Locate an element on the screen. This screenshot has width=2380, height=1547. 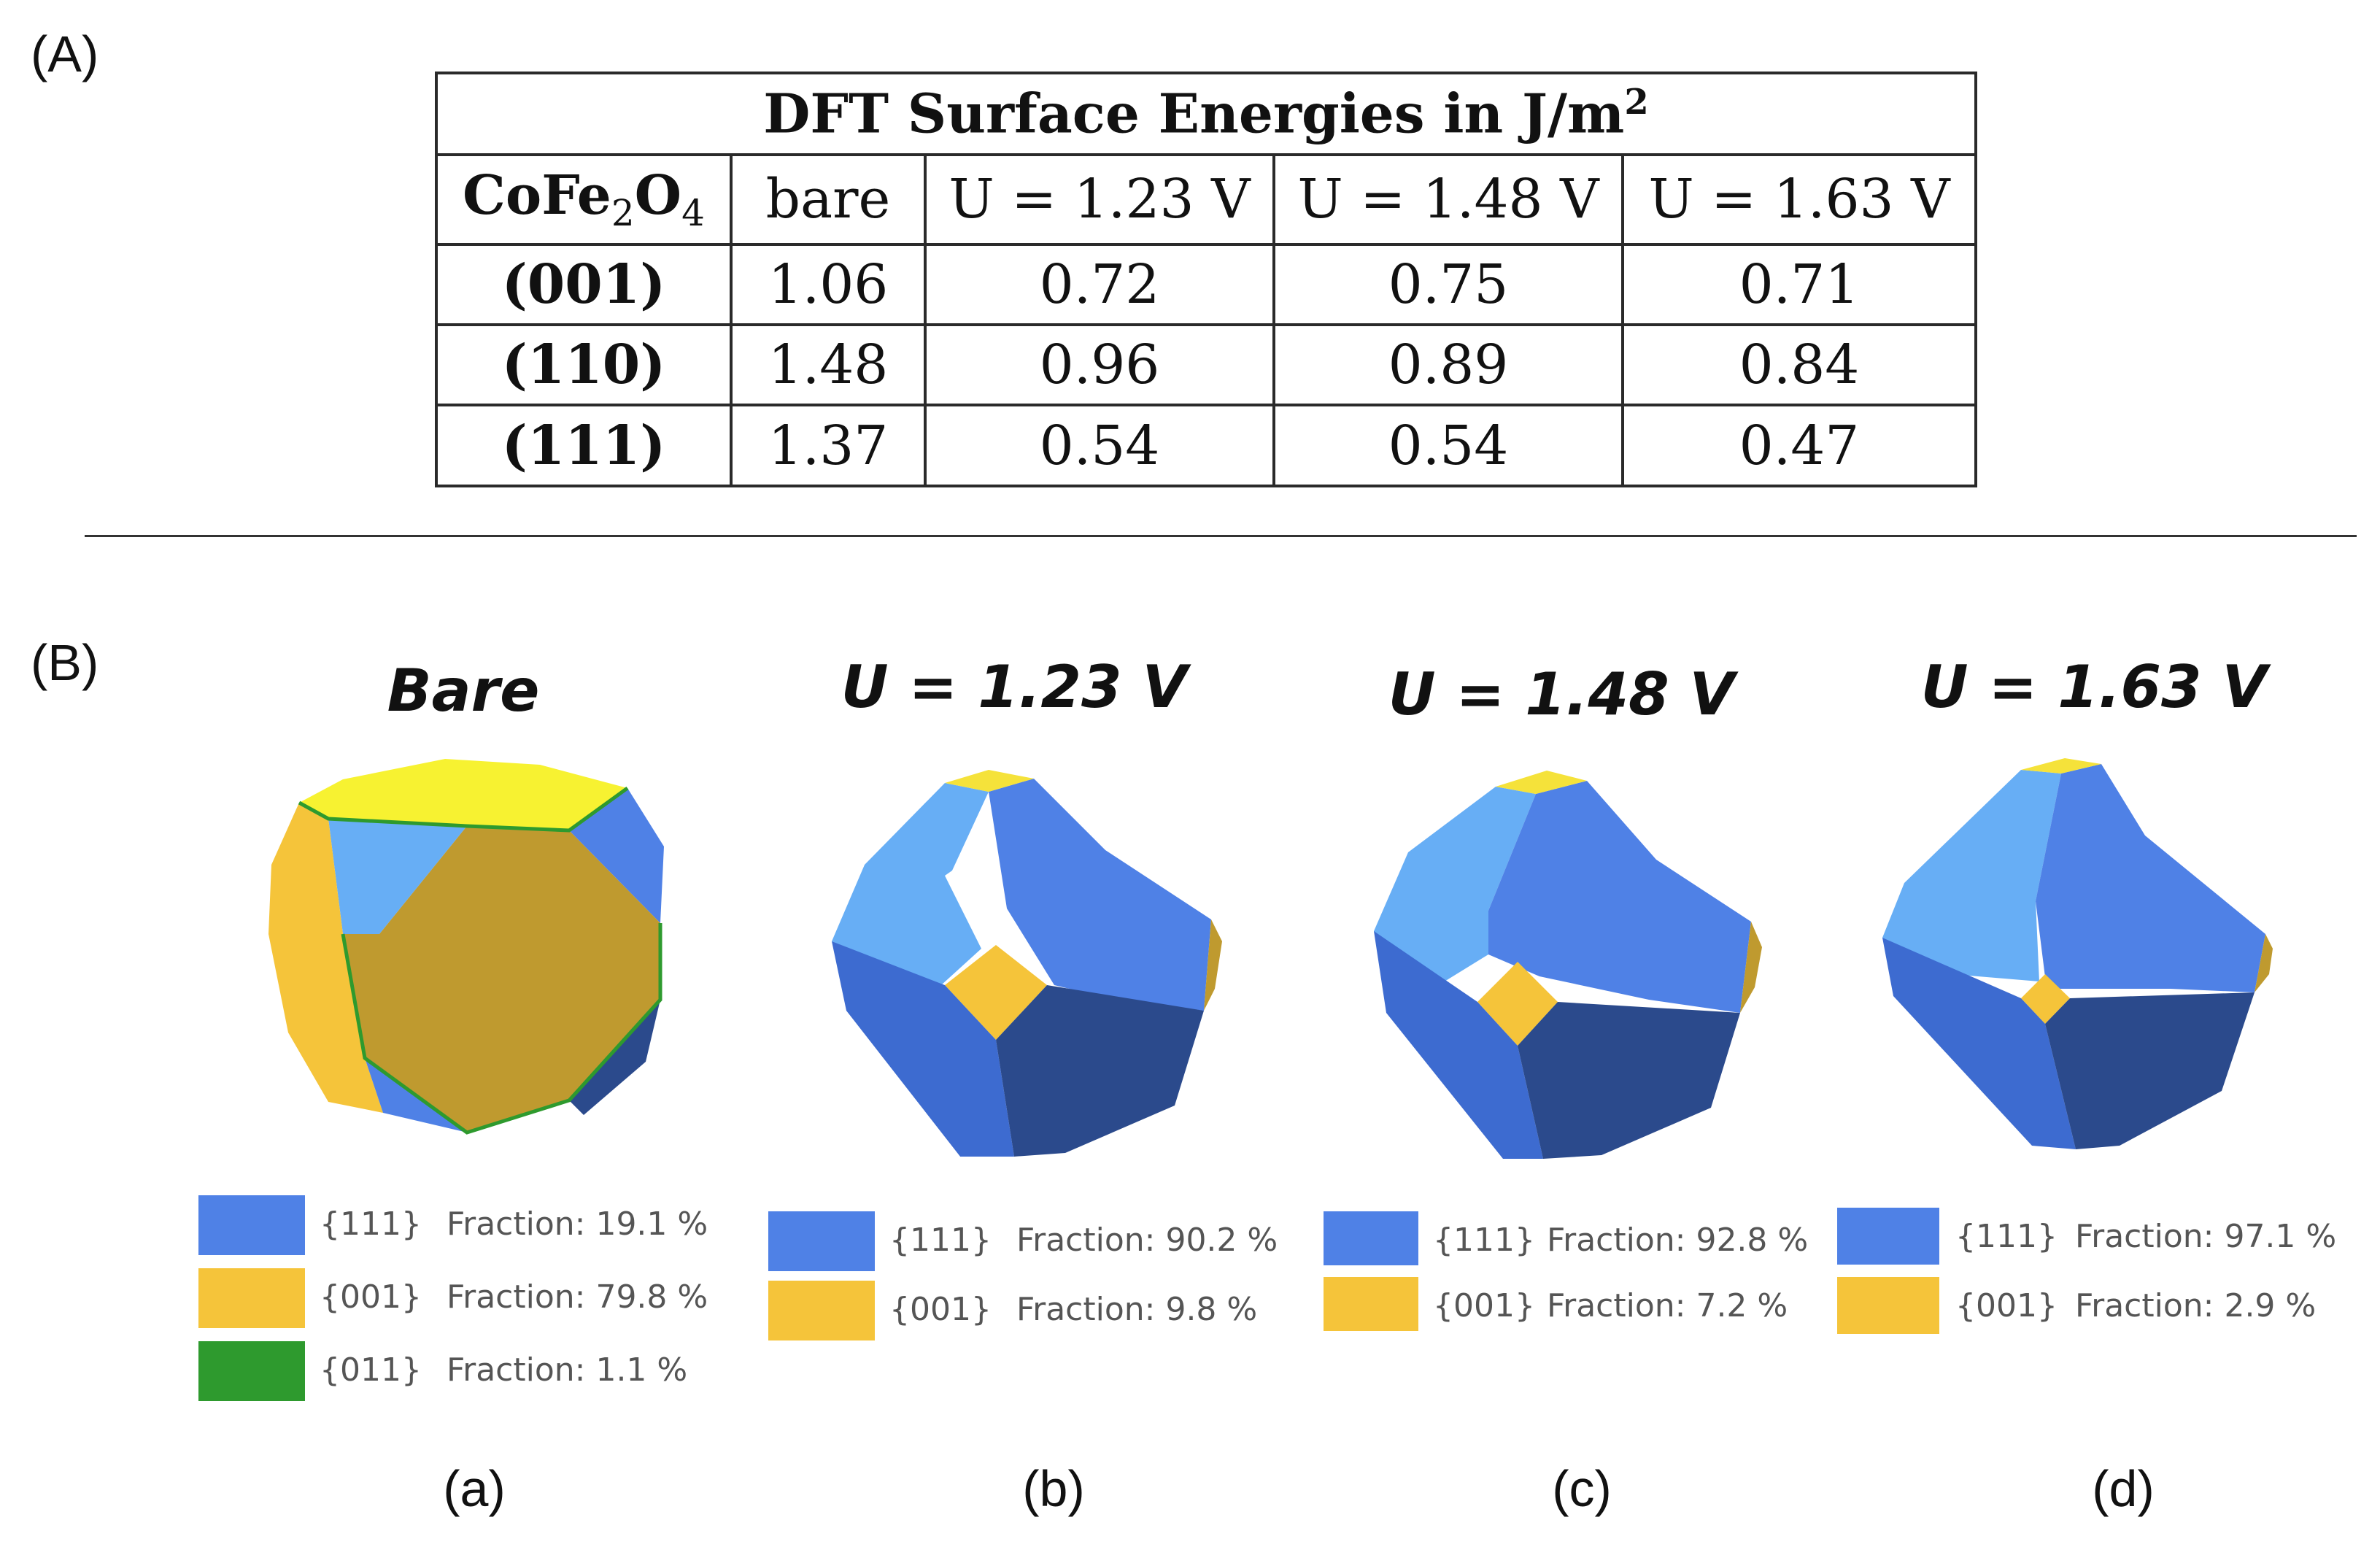
table-title-superscript: 2 is located at coordinates (1636, 102).